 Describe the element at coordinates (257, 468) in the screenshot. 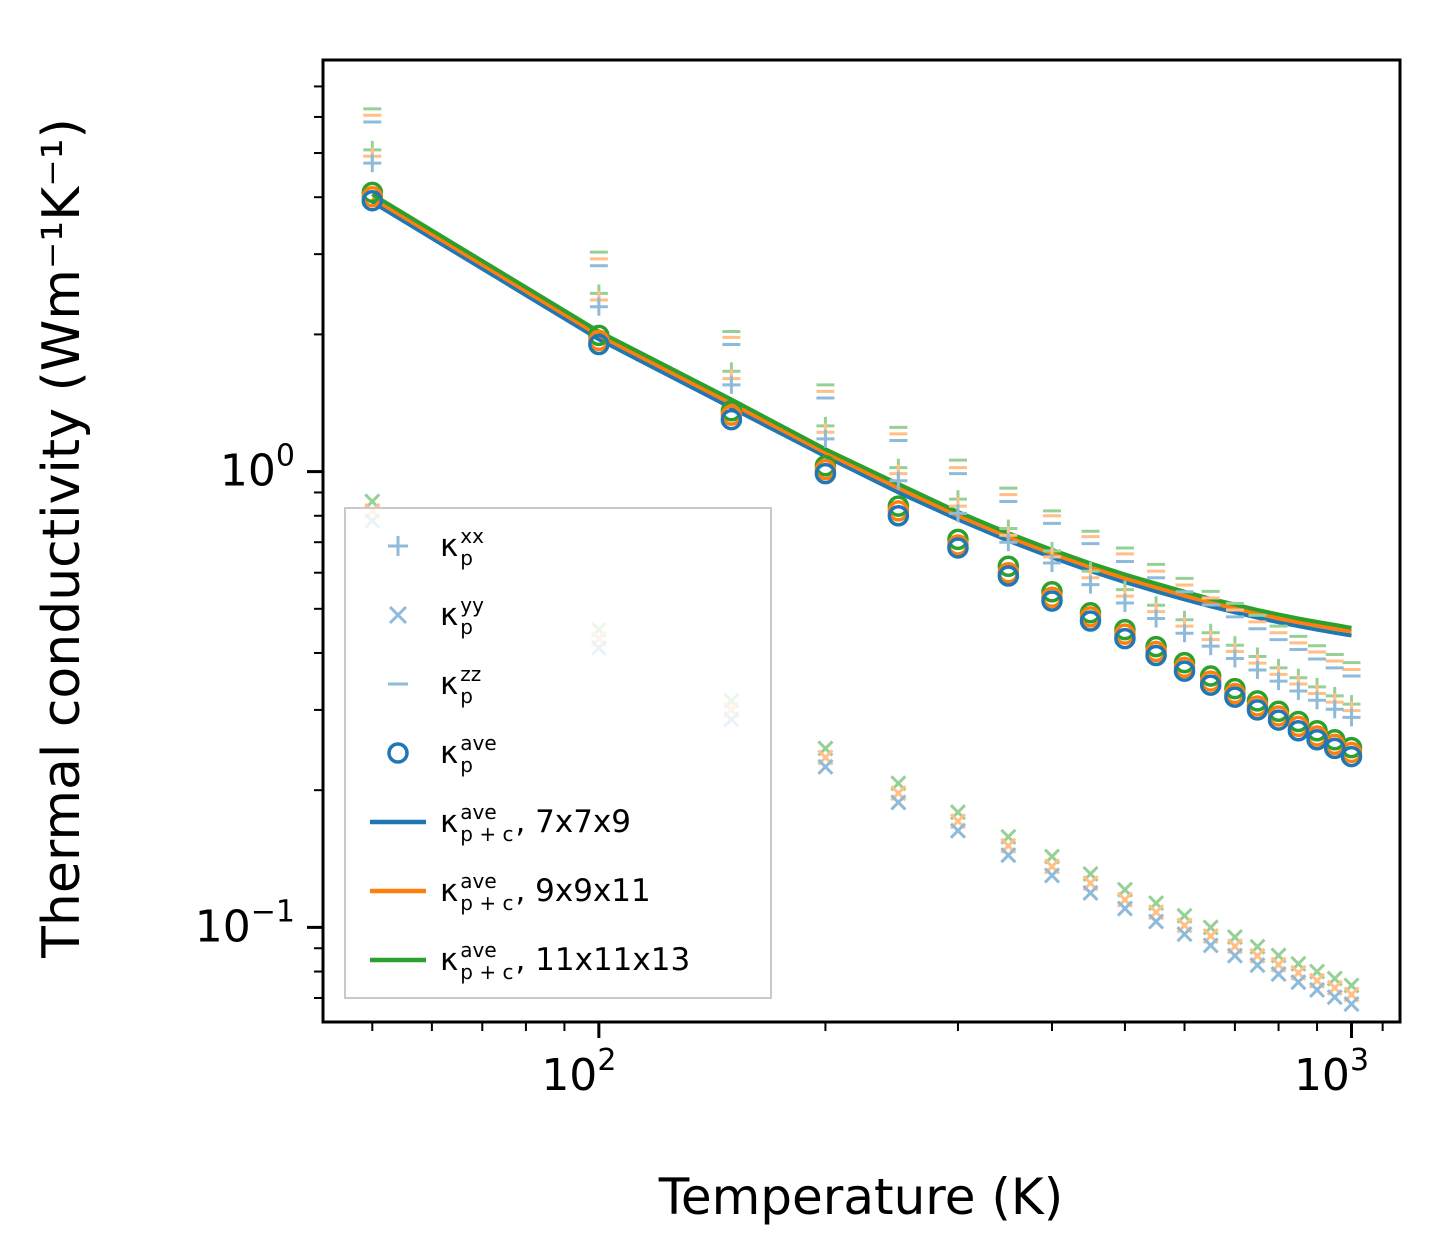

I see `tick-label: 10⁰` at that location.